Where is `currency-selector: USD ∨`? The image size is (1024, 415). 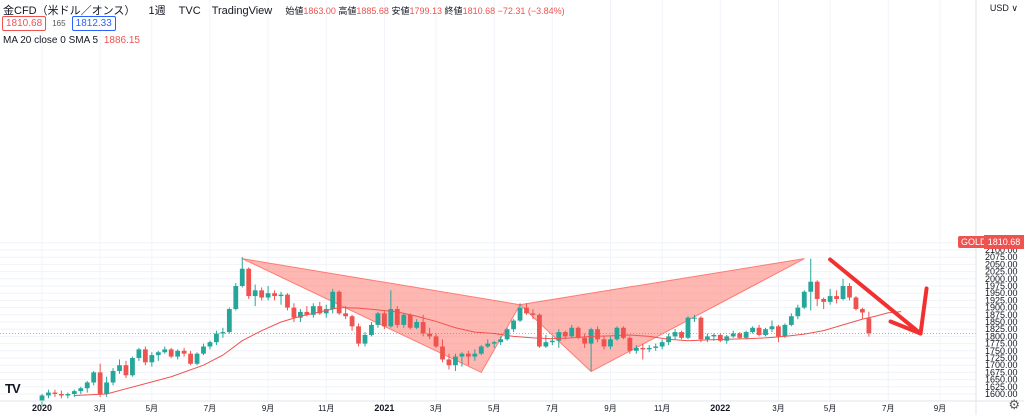
currency-selector: USD ∨ is located at coordinates (1004, 8).